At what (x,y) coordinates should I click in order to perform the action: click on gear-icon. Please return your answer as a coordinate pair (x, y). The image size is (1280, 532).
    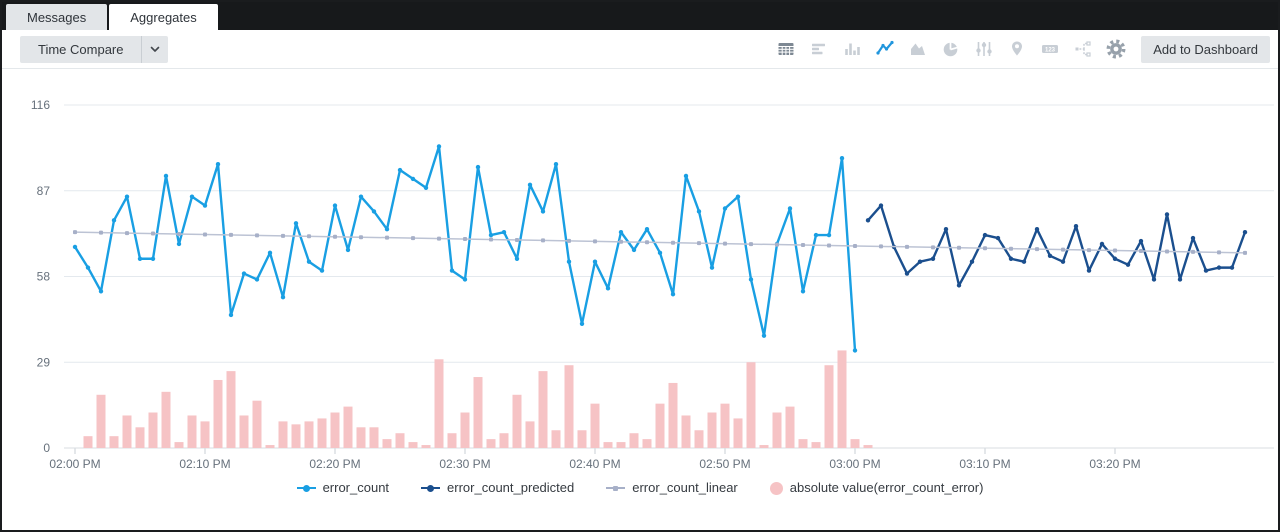
    Looking at the image, I should click on (1116, 49).